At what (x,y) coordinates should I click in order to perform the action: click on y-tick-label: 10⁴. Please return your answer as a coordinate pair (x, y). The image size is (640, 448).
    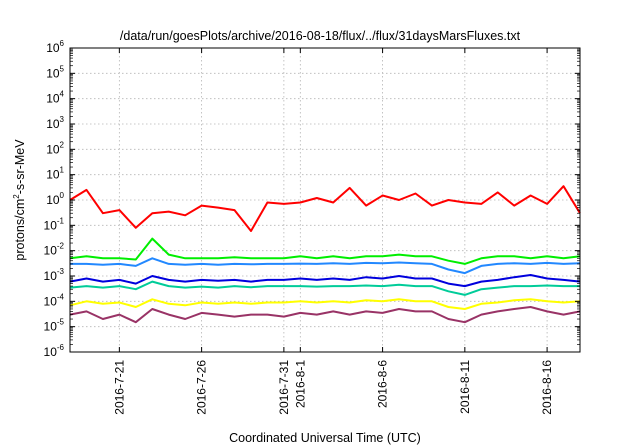
    Looking at the image, I should click on (55, 98).